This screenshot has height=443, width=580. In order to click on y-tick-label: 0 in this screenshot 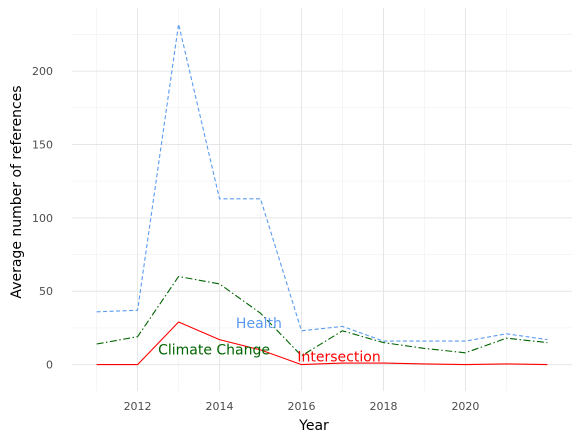, I will do `click(49, 365)`.